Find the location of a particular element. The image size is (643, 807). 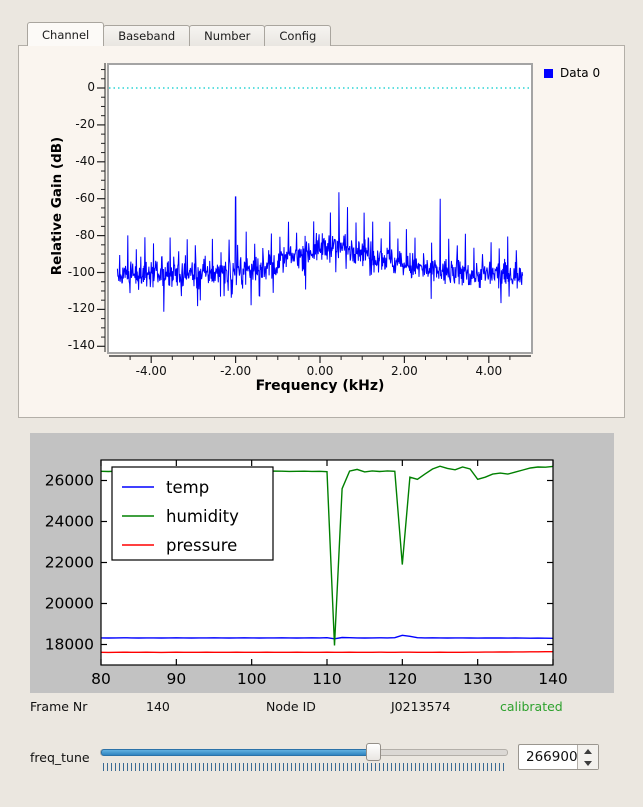

frame-nr-value: 140 is located at coordinates (158, 706).